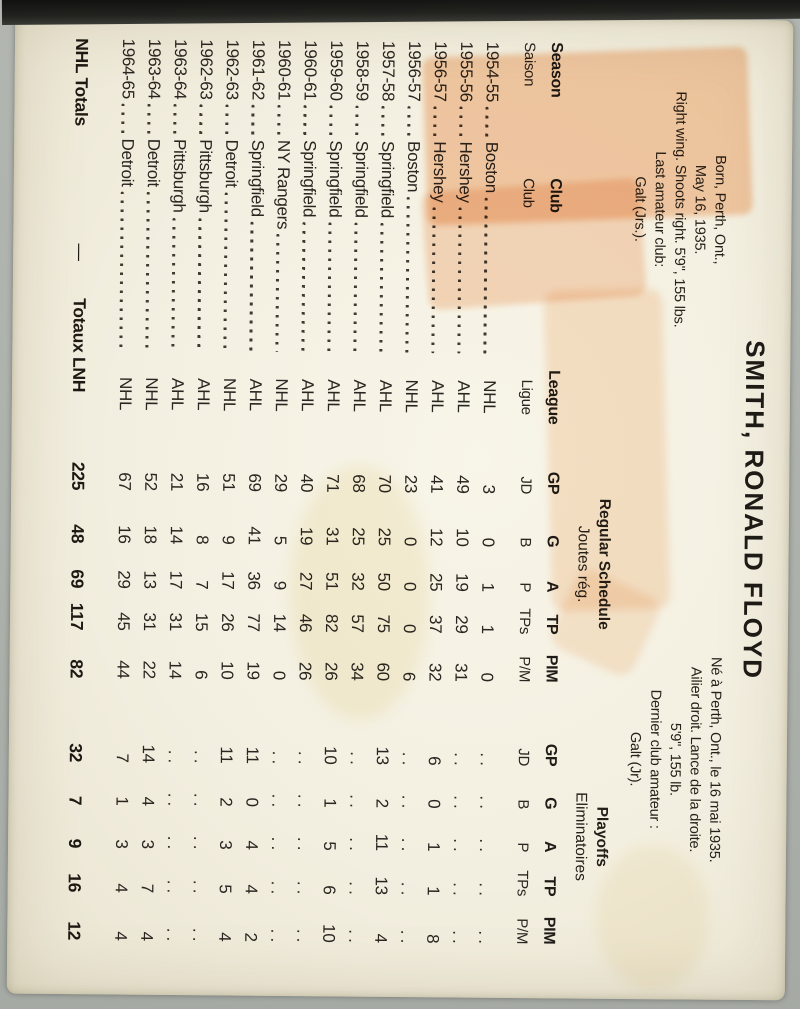 This screenshot has width=800, height=1009. What do you see at coordinates (411, 484) in the screenshot?
I see `stat-cell: 23` at bounding box center [411, 484].